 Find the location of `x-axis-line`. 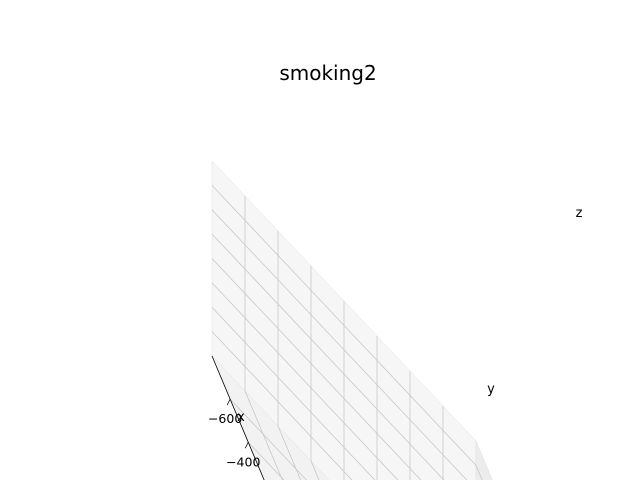

x-axis-line is located at coordinates (238, 417).